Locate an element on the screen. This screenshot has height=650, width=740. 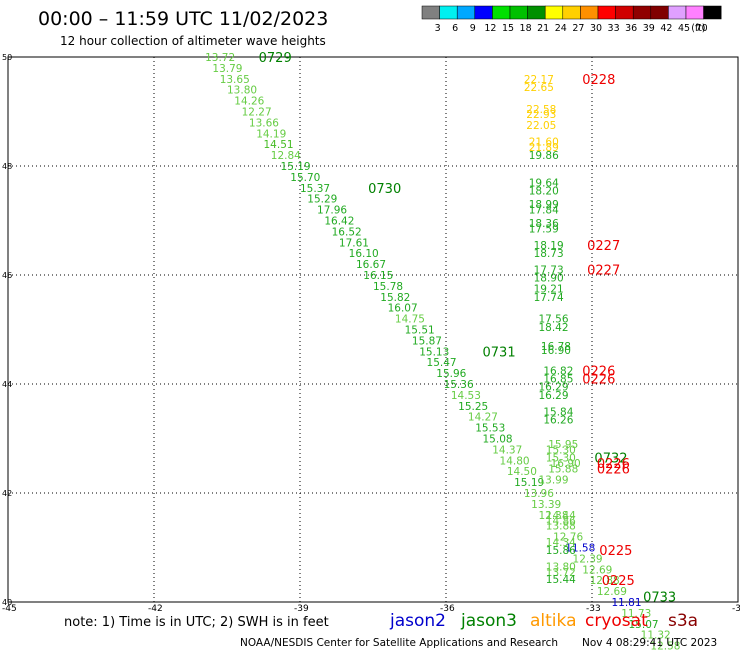
wave-height-label: 22.65 is located at coordinates (539, 88).